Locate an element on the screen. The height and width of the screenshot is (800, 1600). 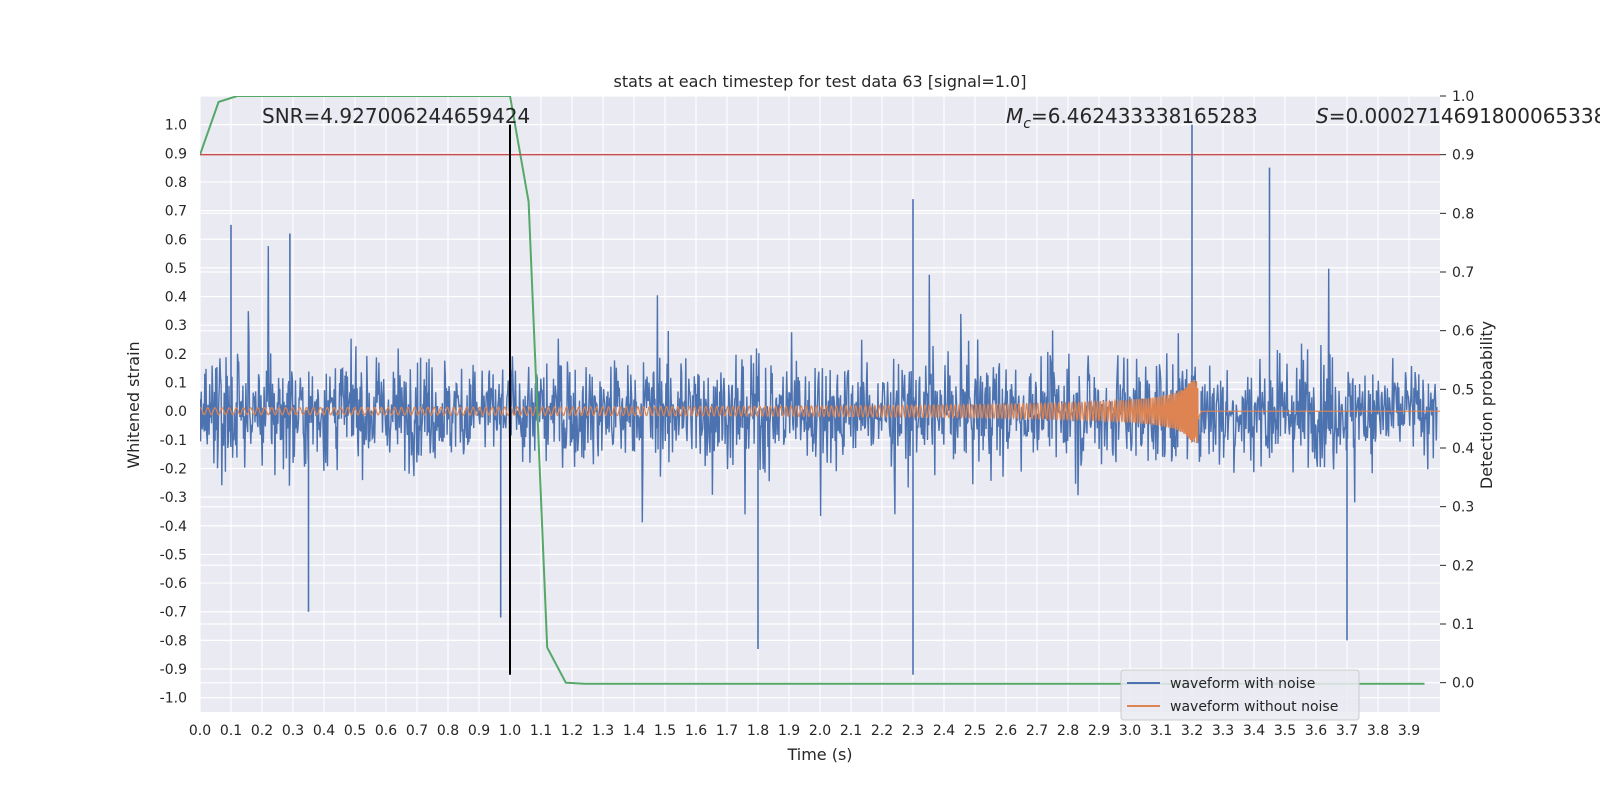
y2-tick-label: 0.7 is located at coordinates (1463, 273).